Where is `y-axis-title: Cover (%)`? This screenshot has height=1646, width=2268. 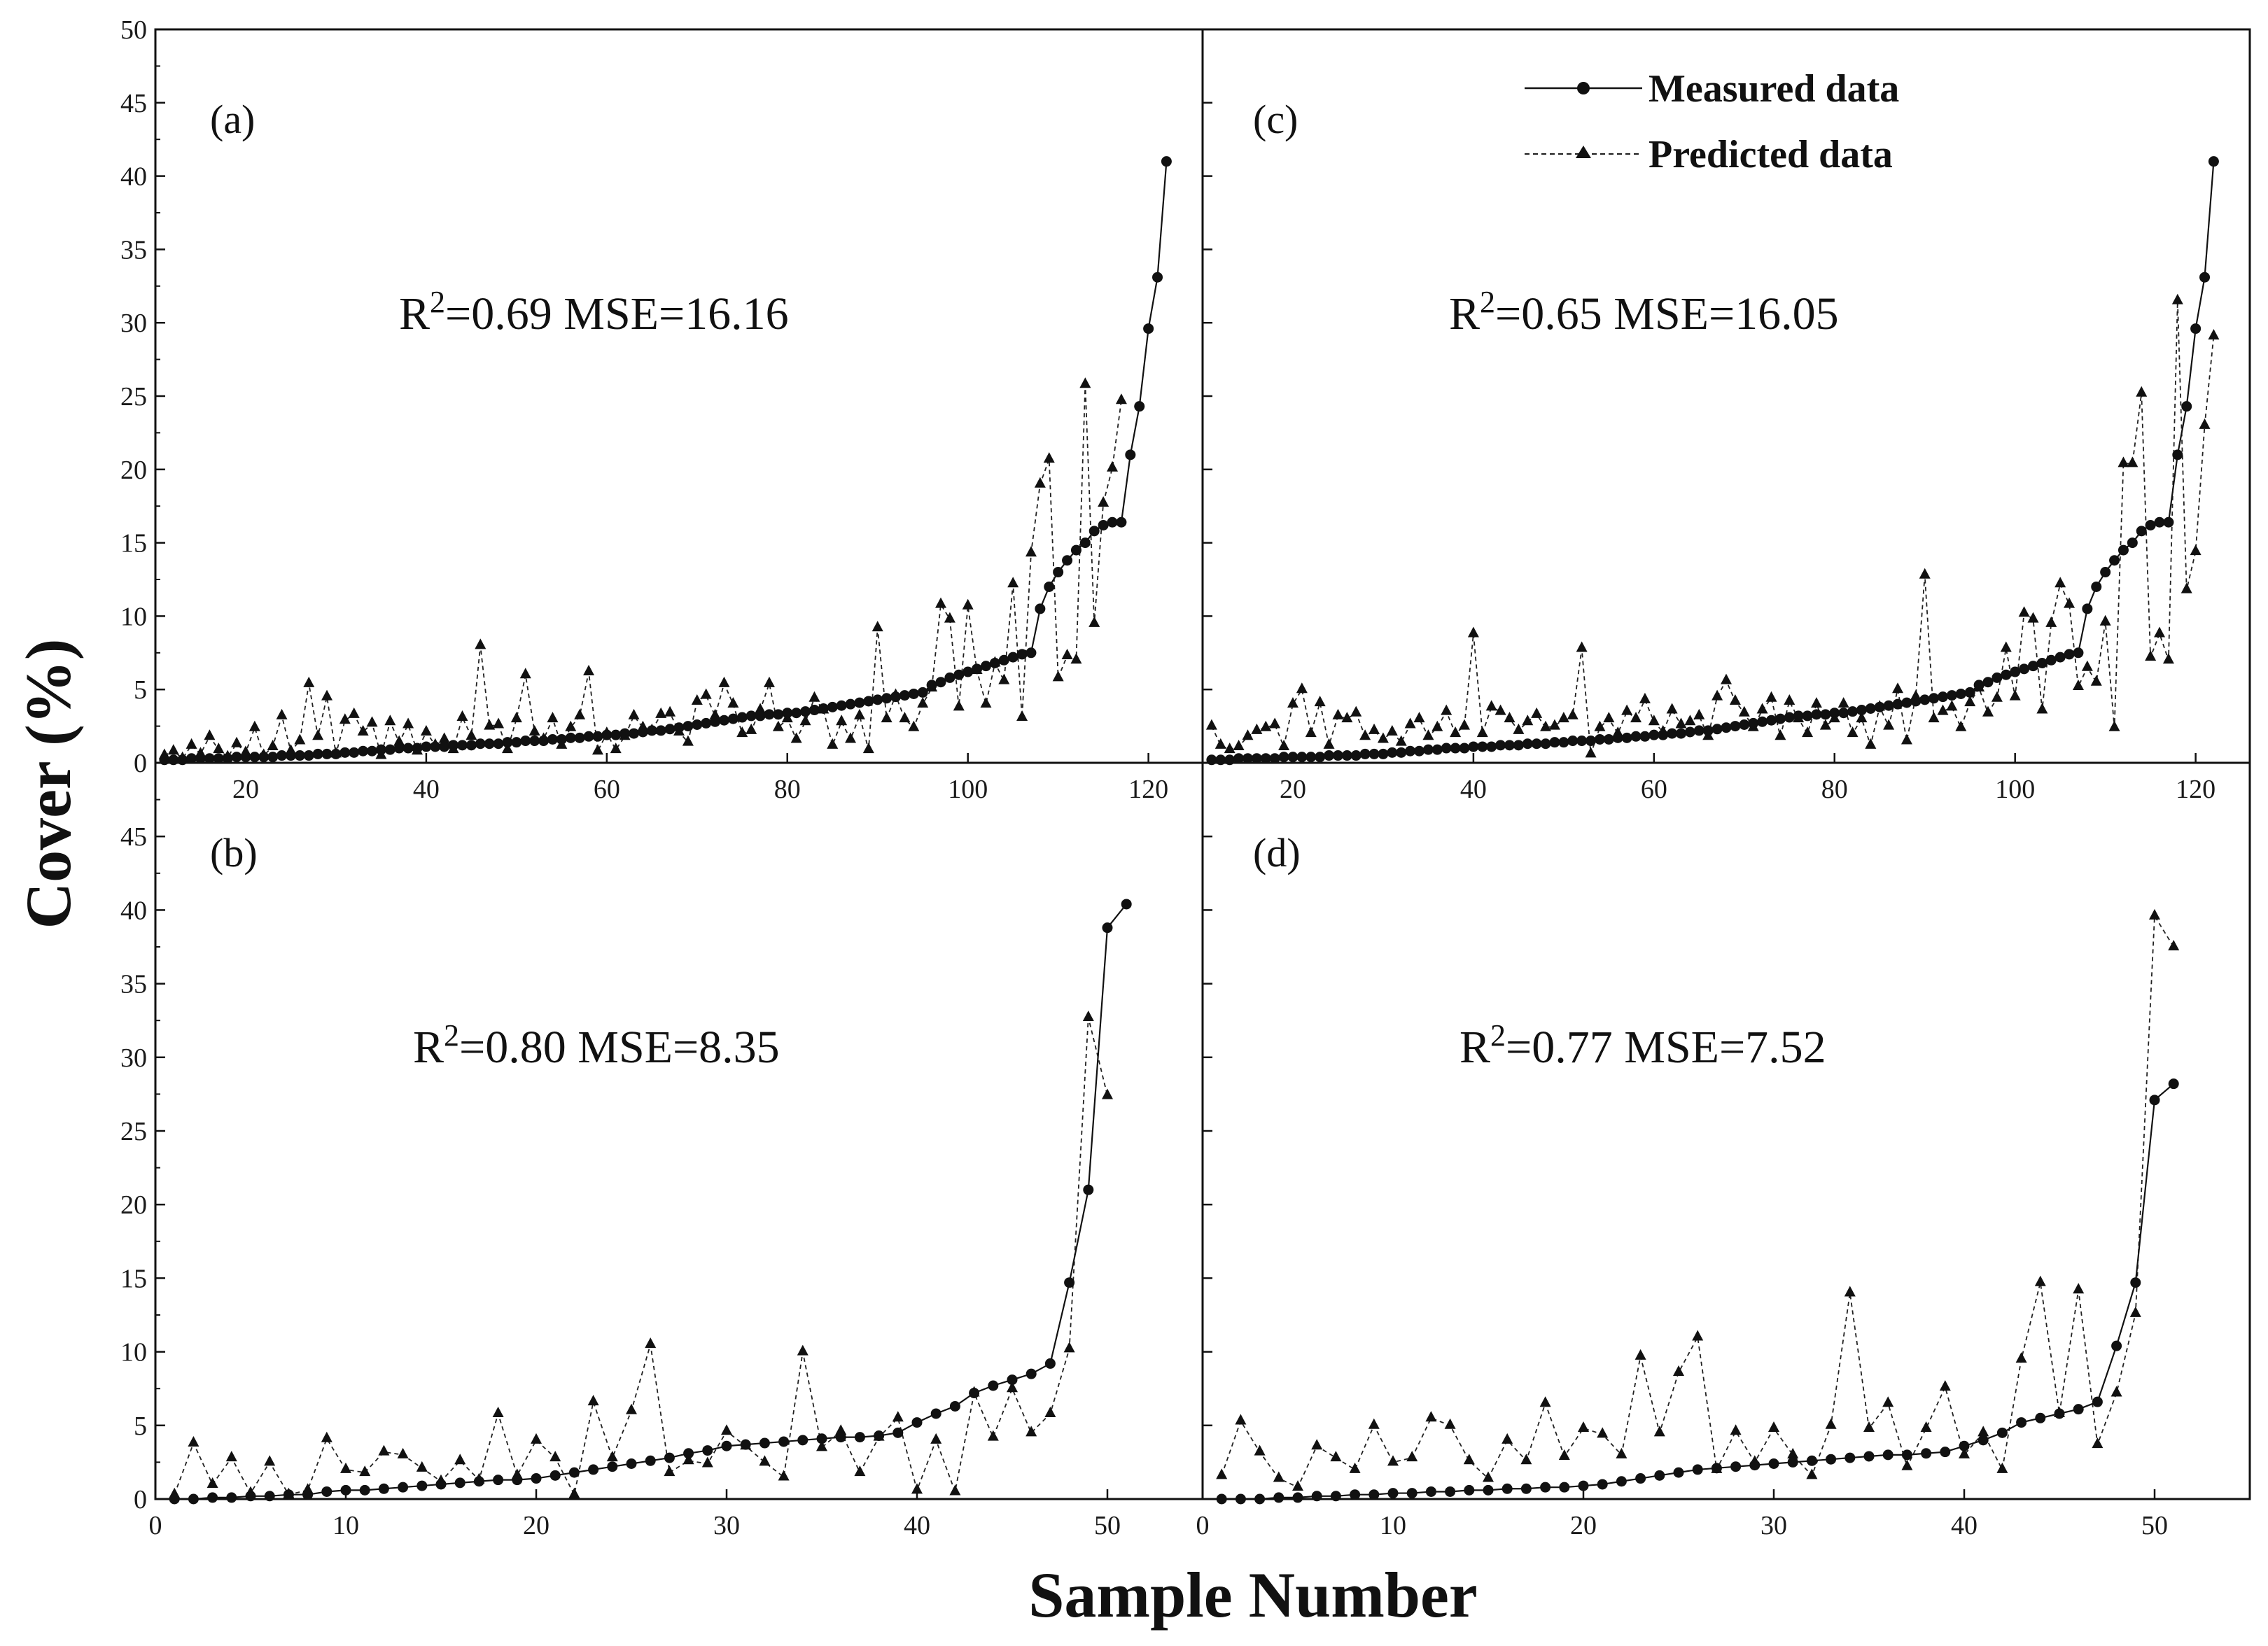 y-axis-title: Cover (%) is located at coordinates (48, 784).